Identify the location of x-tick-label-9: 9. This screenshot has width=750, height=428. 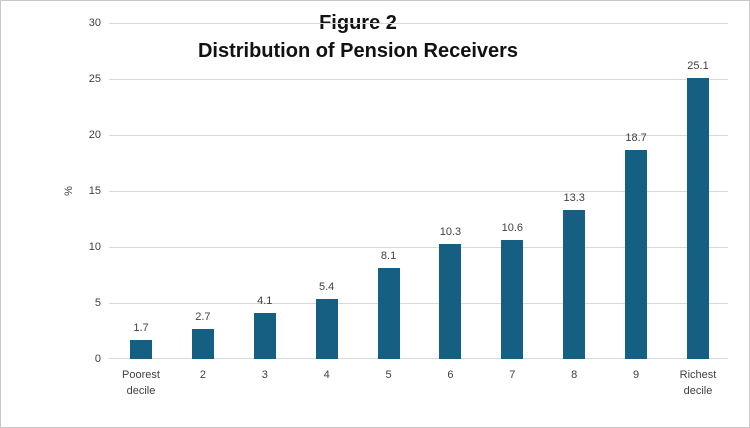
(636, 375).